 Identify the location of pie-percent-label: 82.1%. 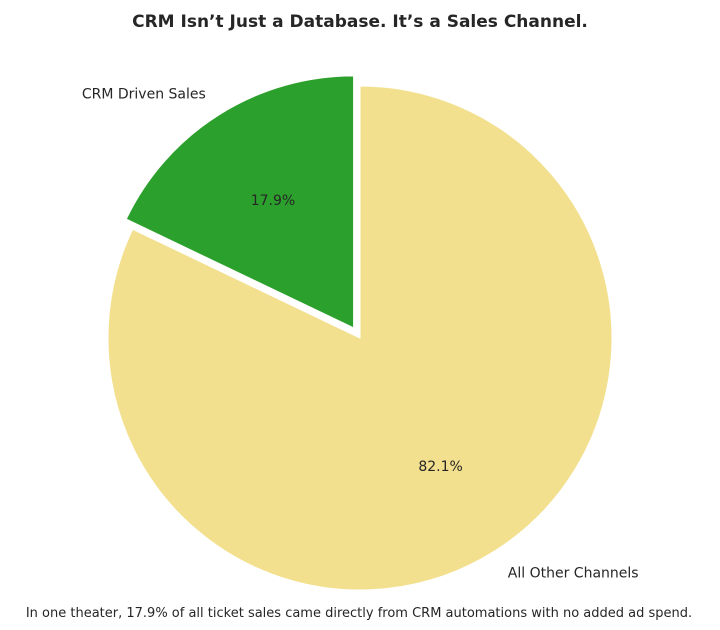
(440, 467).